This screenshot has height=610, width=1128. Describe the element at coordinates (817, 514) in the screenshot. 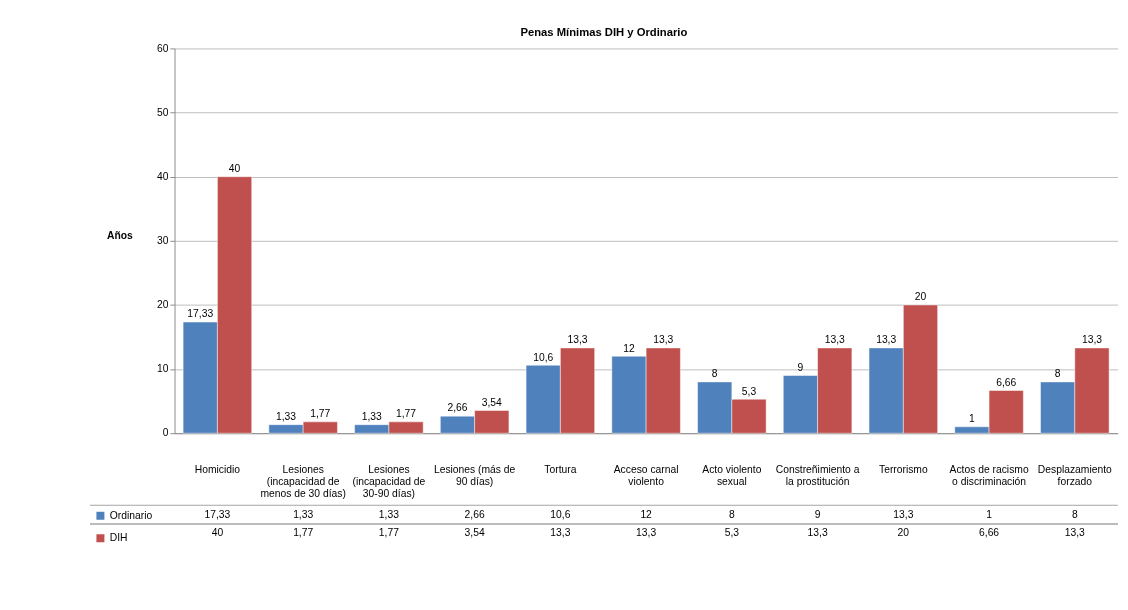

I see `data-label: 9` at that location.